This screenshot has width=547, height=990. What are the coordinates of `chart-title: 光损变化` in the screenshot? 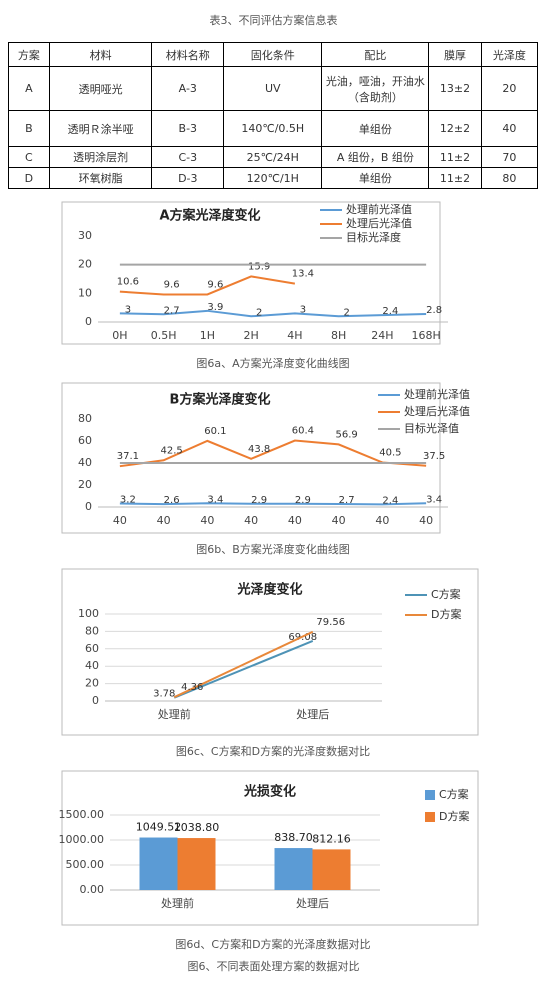 It's located at (269, 792).